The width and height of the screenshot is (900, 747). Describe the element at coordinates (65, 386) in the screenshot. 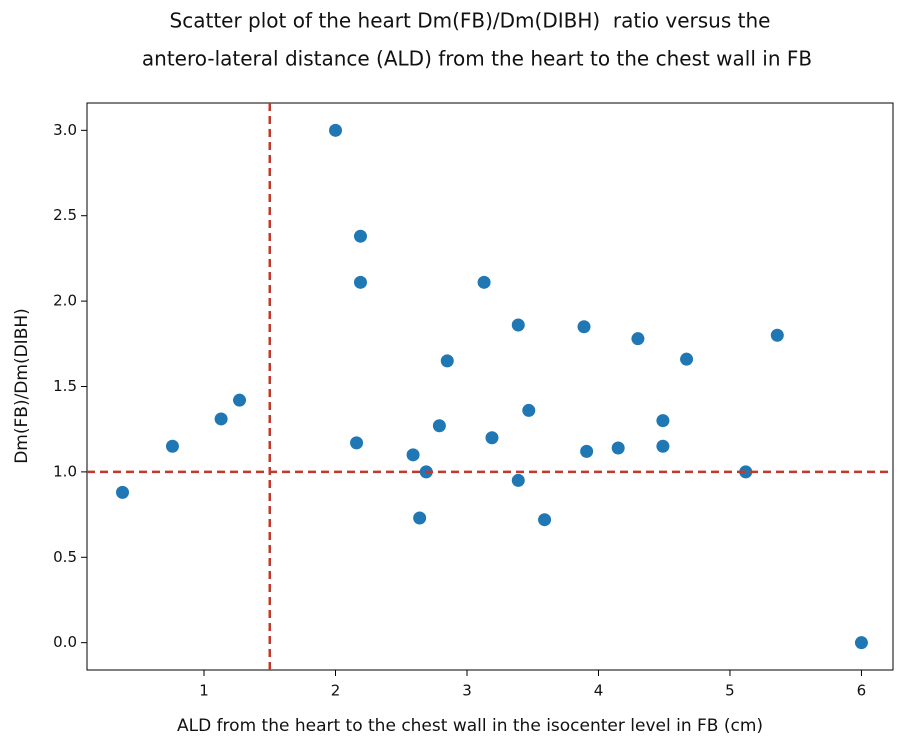

I see `y-tick-label: 1.5` at that location.